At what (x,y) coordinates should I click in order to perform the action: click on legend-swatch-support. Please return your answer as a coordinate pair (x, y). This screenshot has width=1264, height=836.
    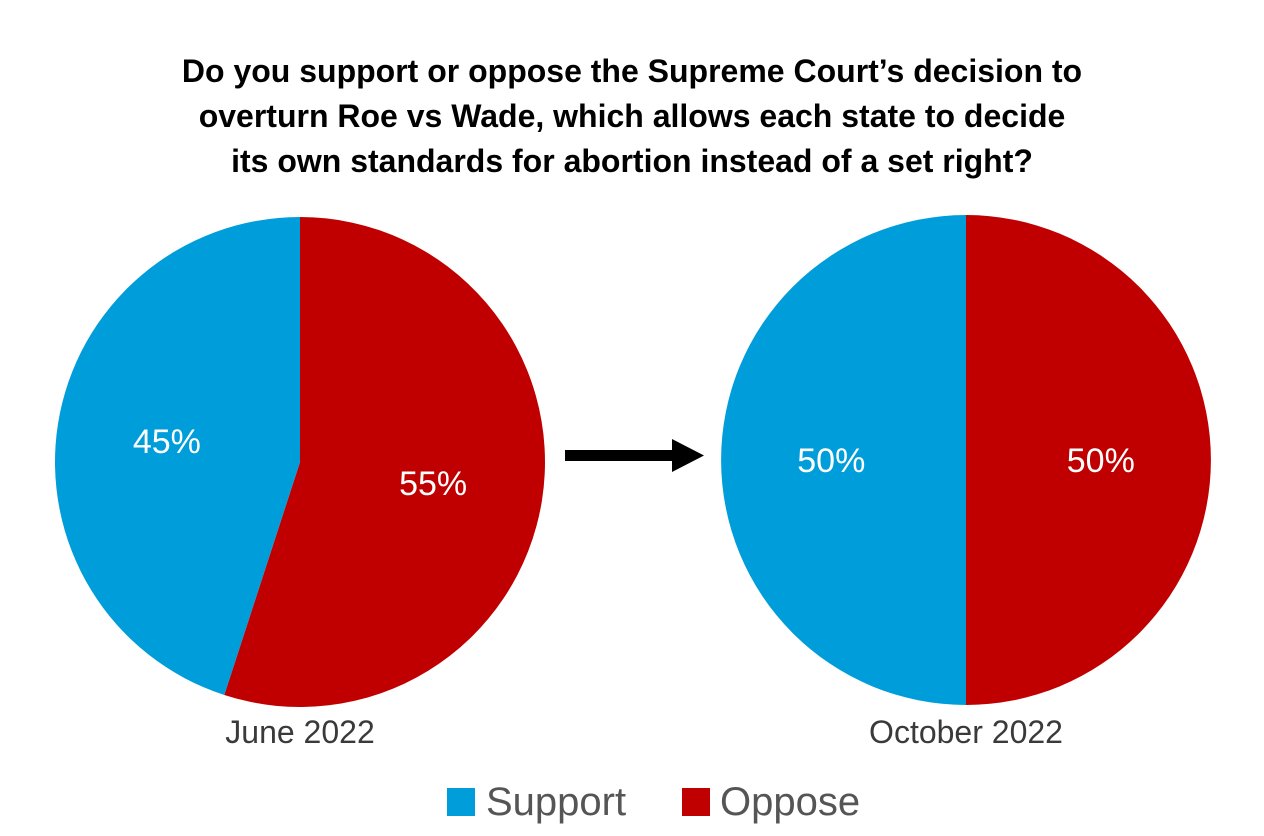
    Looking at the image, I should click on (461, 802).